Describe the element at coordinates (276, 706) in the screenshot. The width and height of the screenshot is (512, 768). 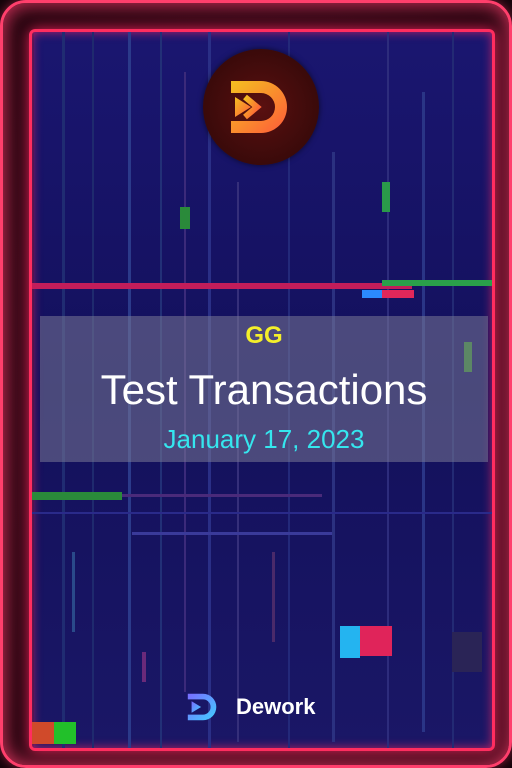
I see `brand-name: Dework` at that location.